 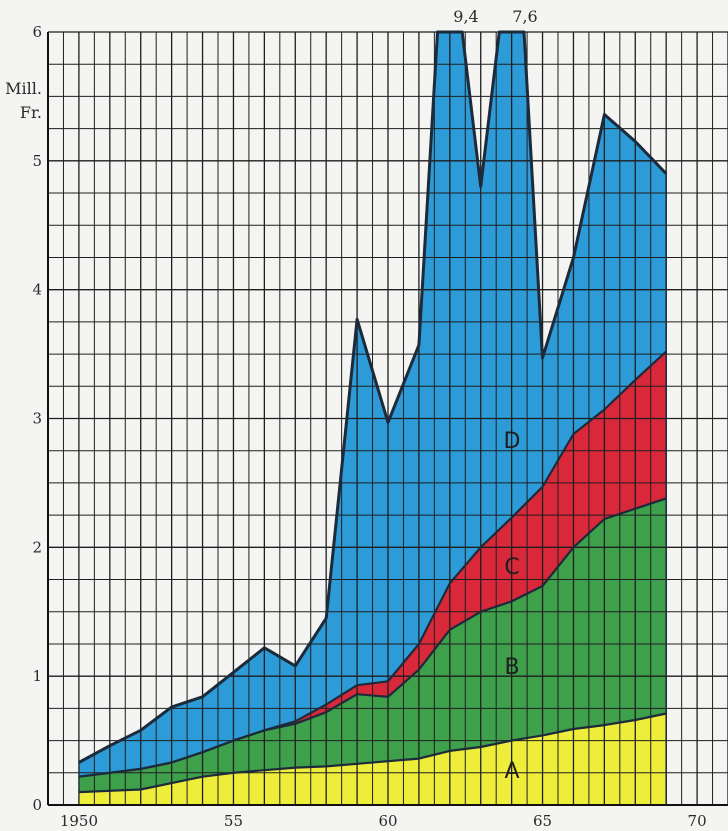 What do you see at coordinates (512, 606) in the screenshot?
I see `band-labels: A B C D` at bounding box center [512, 606].